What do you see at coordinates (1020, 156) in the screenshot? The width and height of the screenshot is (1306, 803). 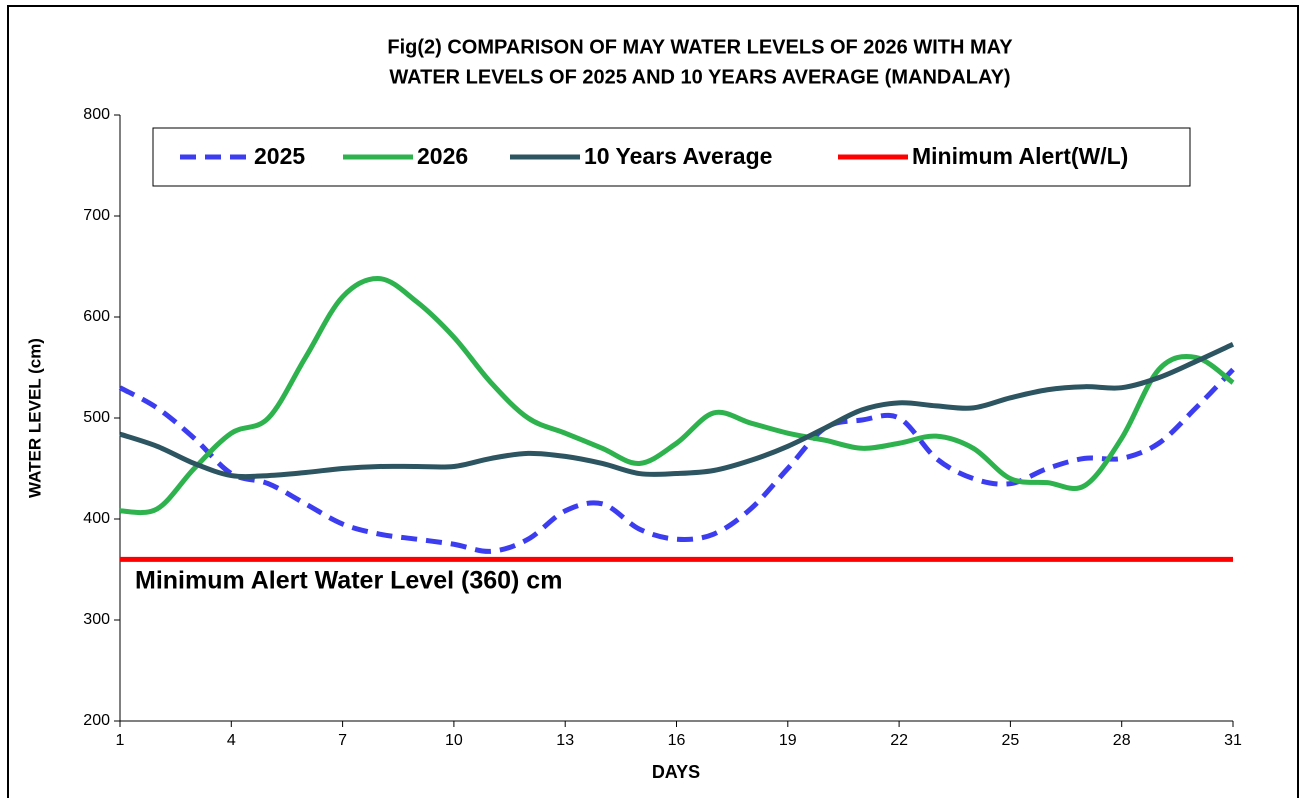 I see `legend-label: Minimum Alert(W/L)` at bounding box center [1020, 156].